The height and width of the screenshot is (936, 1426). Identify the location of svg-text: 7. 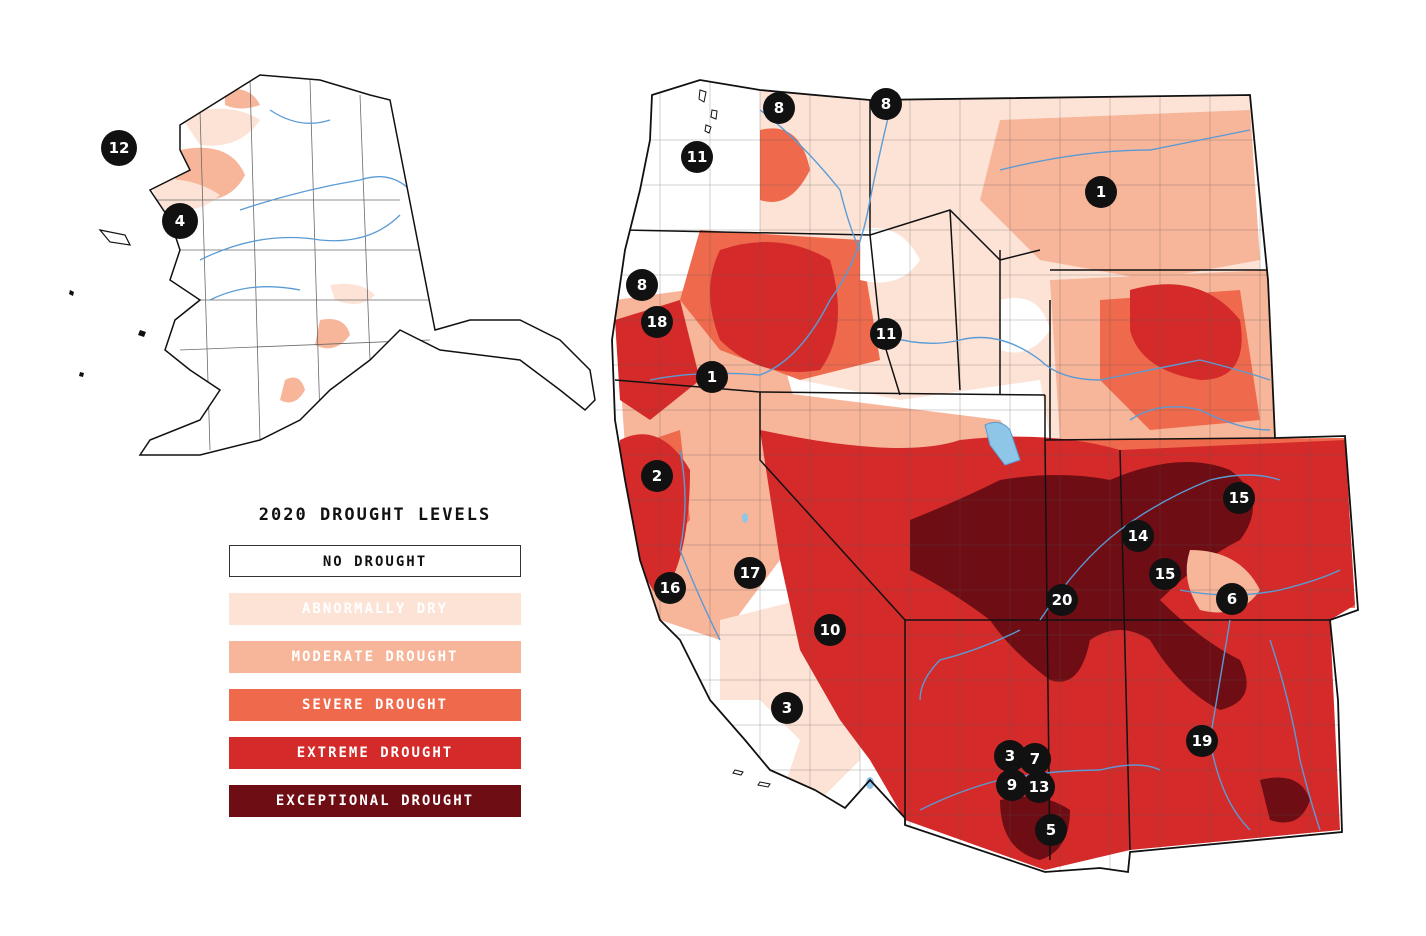
(1035, 759).